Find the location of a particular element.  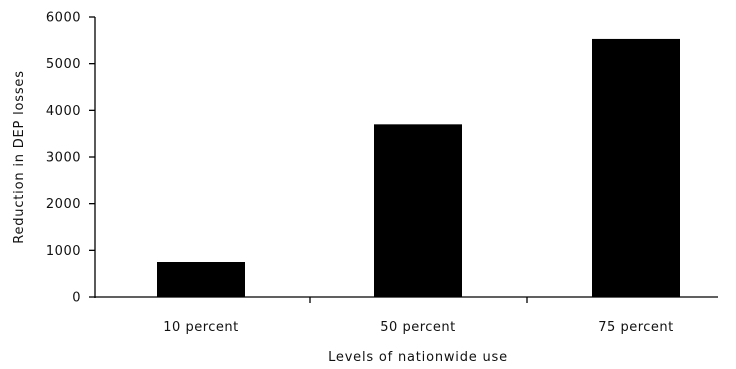

y-tick-label: 2000 is located at coordinates (63, 204).